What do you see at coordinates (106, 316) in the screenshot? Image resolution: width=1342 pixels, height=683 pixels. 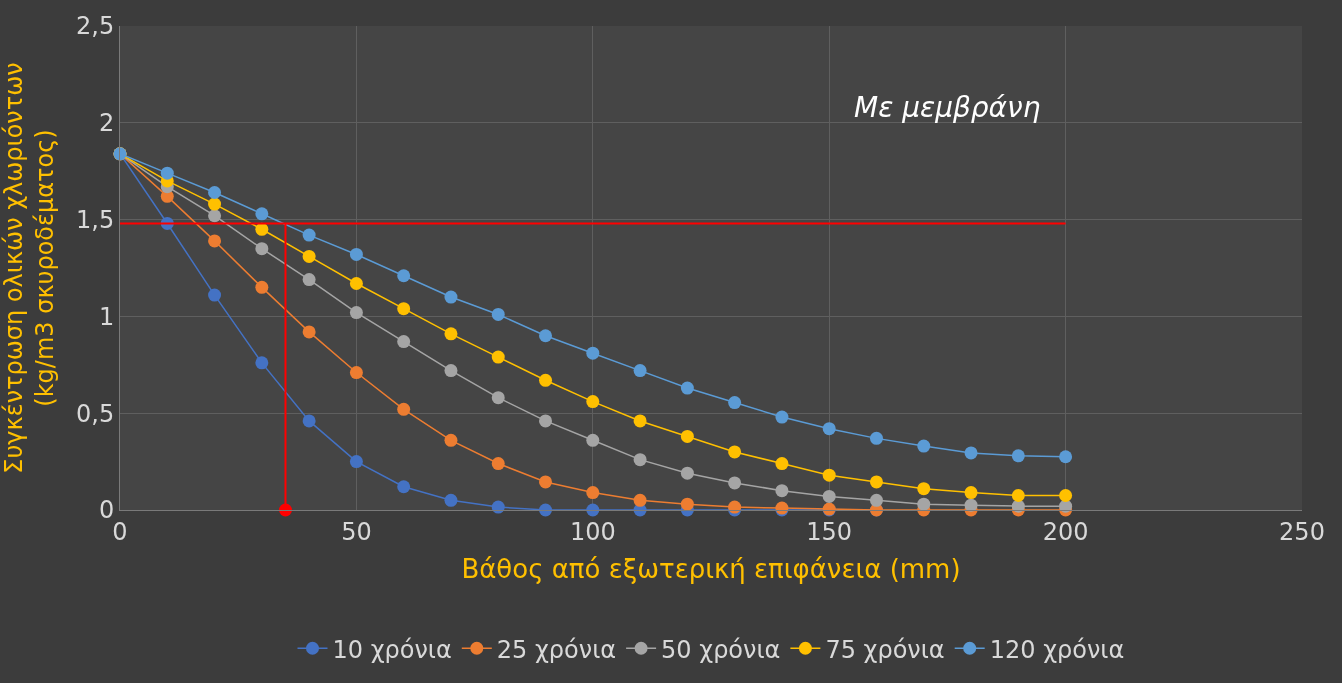 I see `y-tick-label: 1` at bounding box center [106, 316].